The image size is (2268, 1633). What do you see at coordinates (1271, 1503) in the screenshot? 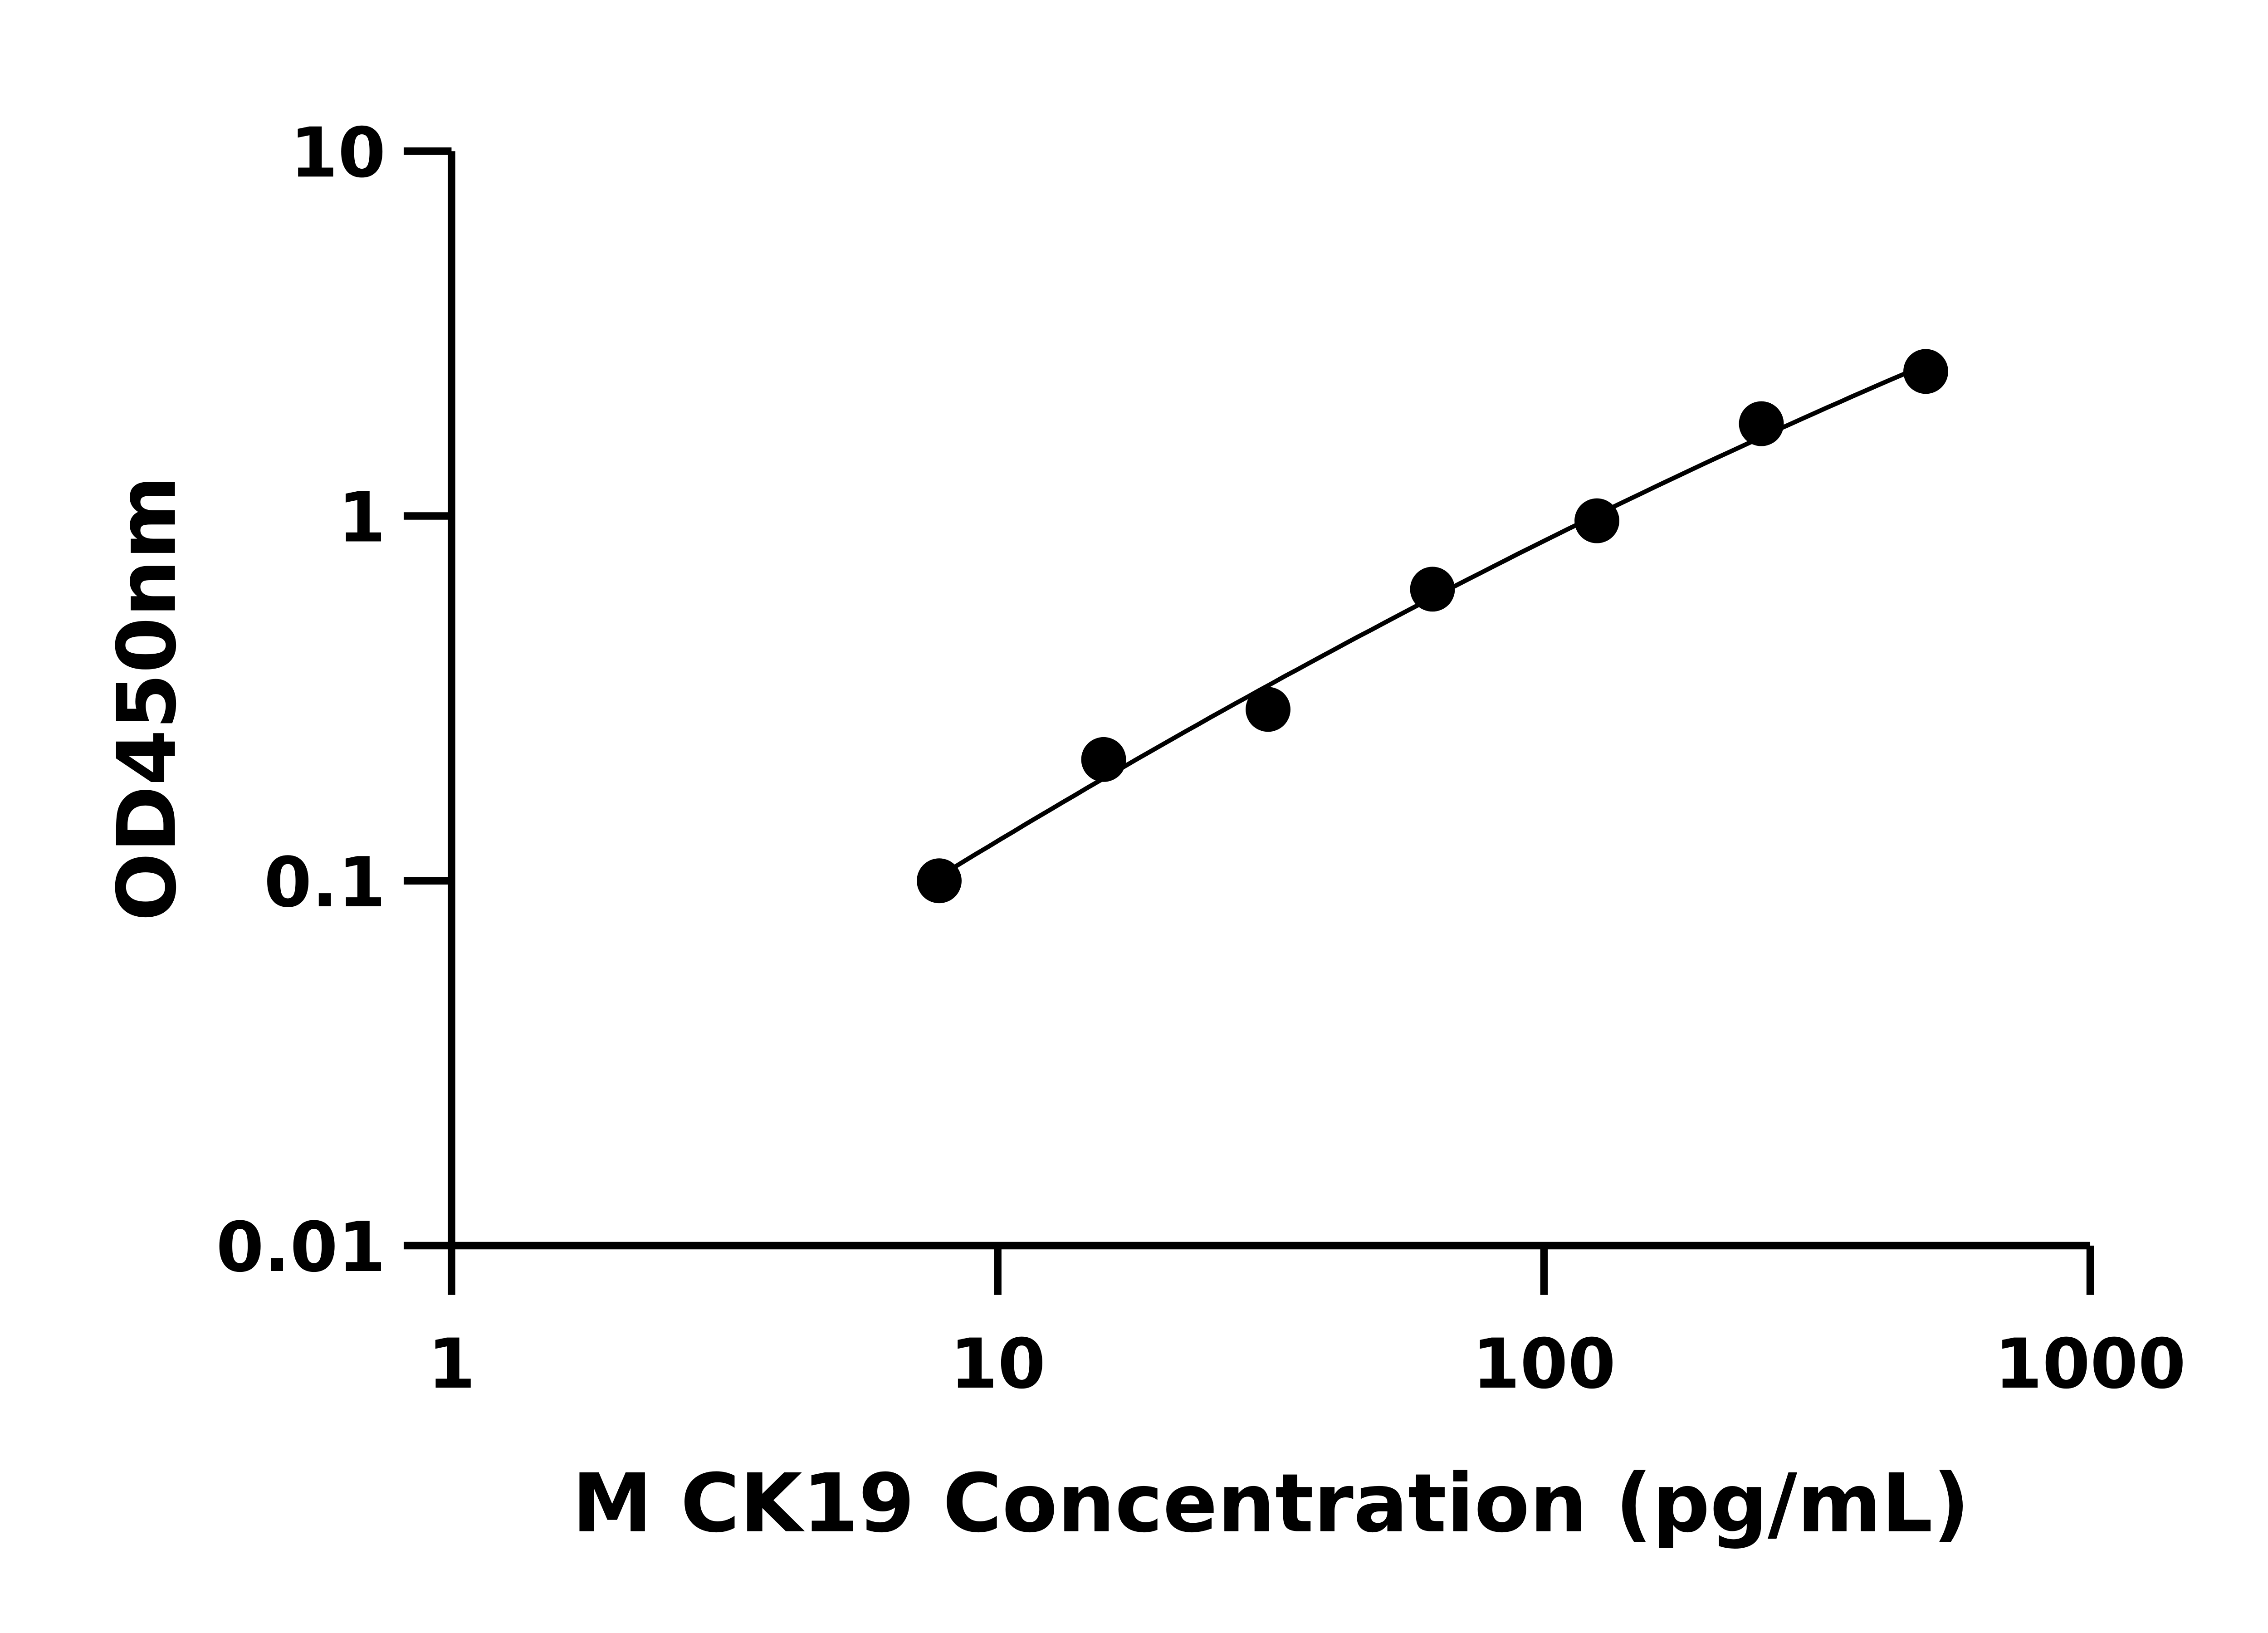
I see `x-axis-label: M CK19 Concentration (pg/mL)` at bounding box center [1271, 1503].